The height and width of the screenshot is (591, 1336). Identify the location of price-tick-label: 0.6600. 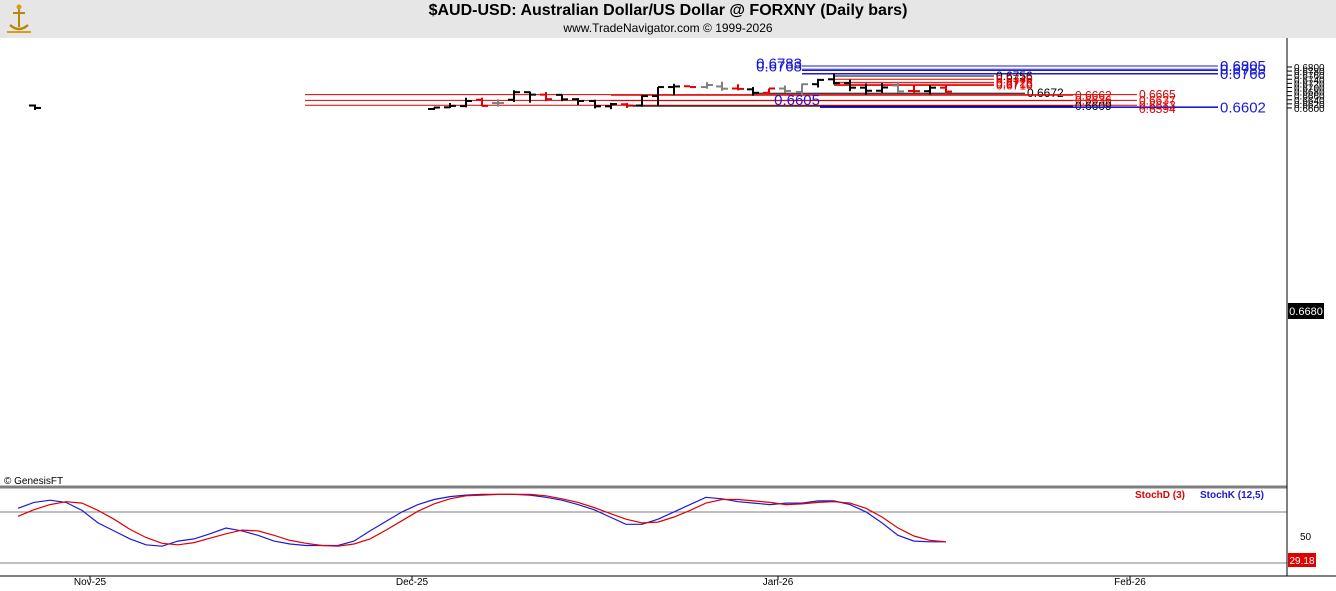
(1309, 109).